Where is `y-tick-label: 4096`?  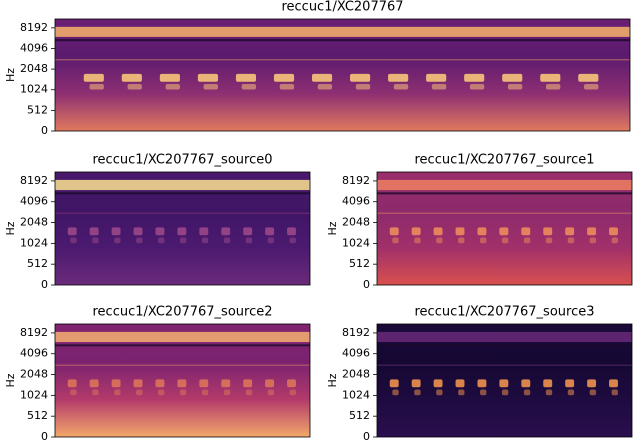
y-tick-label: 4096 is located at coordinates (356, 201).